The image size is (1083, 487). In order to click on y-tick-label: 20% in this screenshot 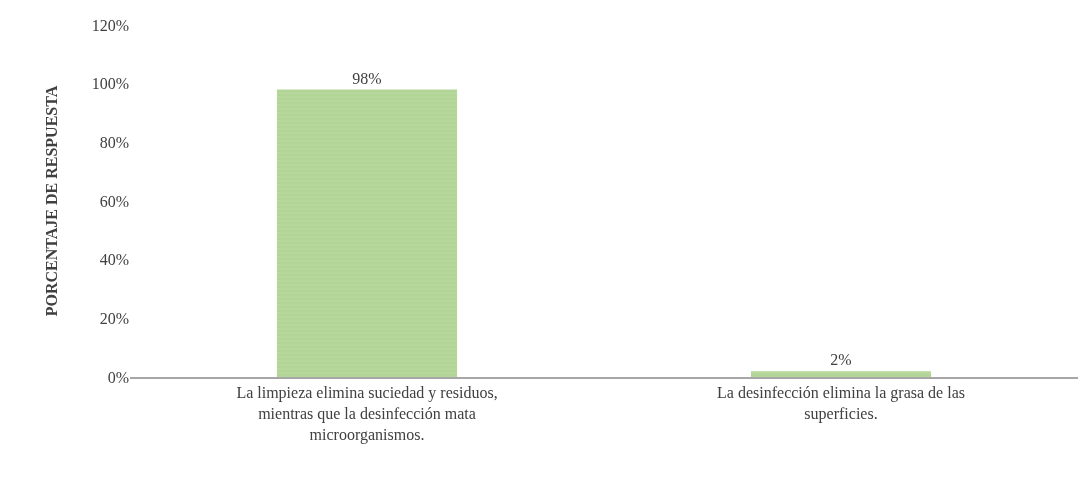, I will do `click(114, 318)`.